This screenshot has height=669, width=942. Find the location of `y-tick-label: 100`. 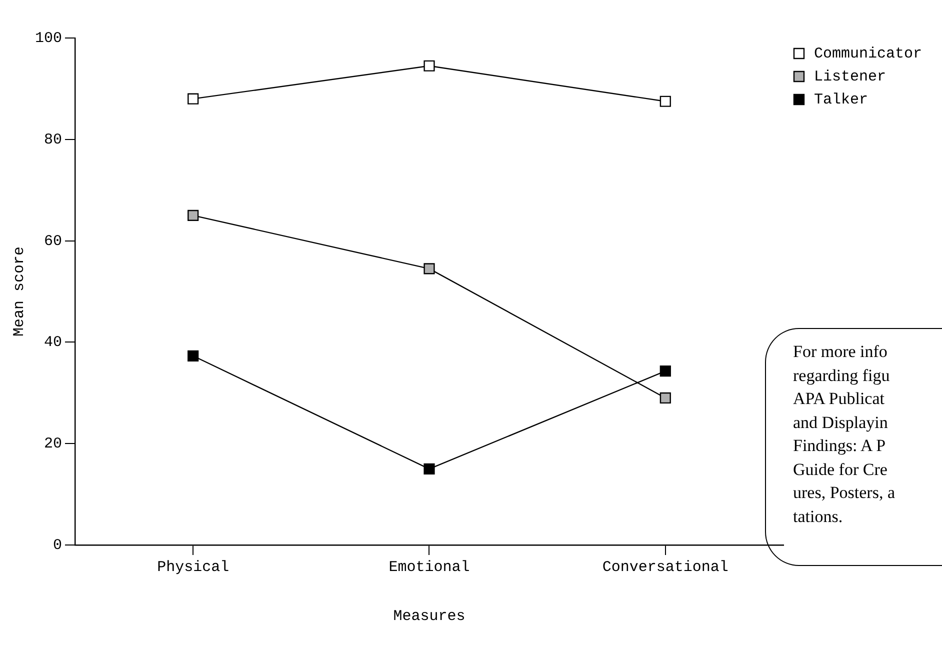

y-tick-label: 100 is located at coordinates (48, 38).